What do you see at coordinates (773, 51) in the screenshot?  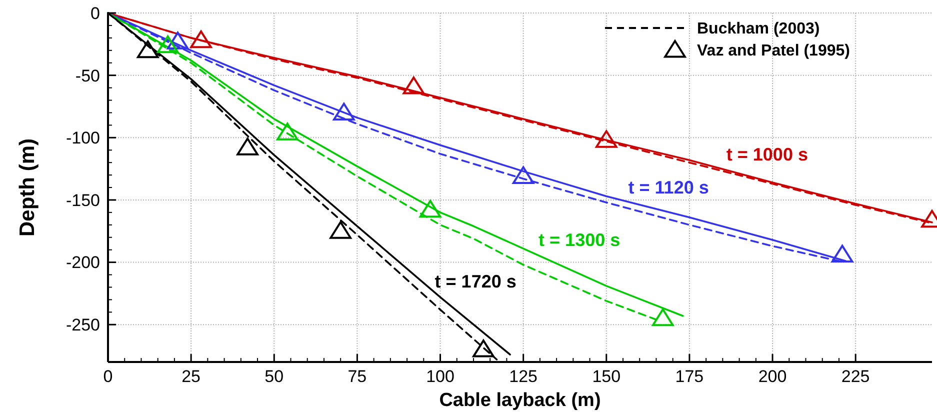 I see `legend-label: Vaz and Patel (1995)` at bounding box center [773, 51].